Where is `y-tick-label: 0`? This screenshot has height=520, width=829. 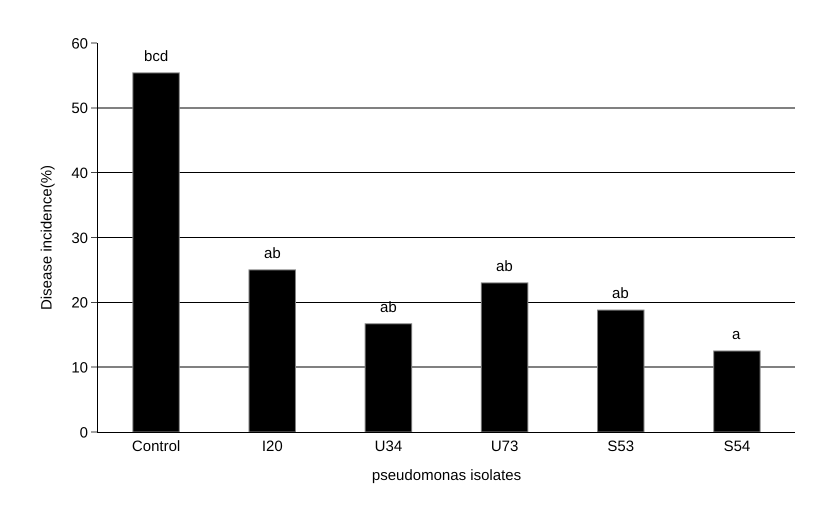
y-tick-label: 0 is located at coordinates (84, 433).